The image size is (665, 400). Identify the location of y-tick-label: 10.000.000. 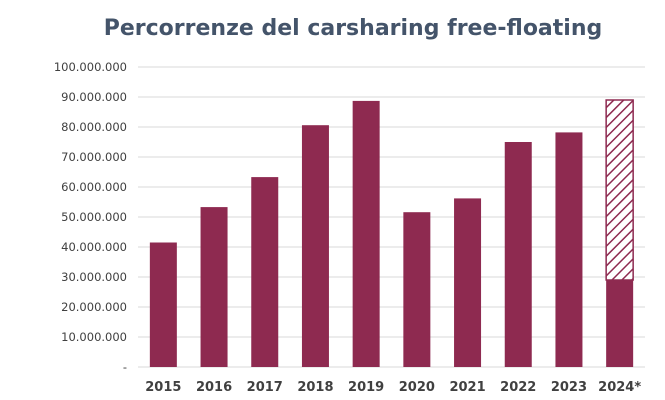
(94, 337).